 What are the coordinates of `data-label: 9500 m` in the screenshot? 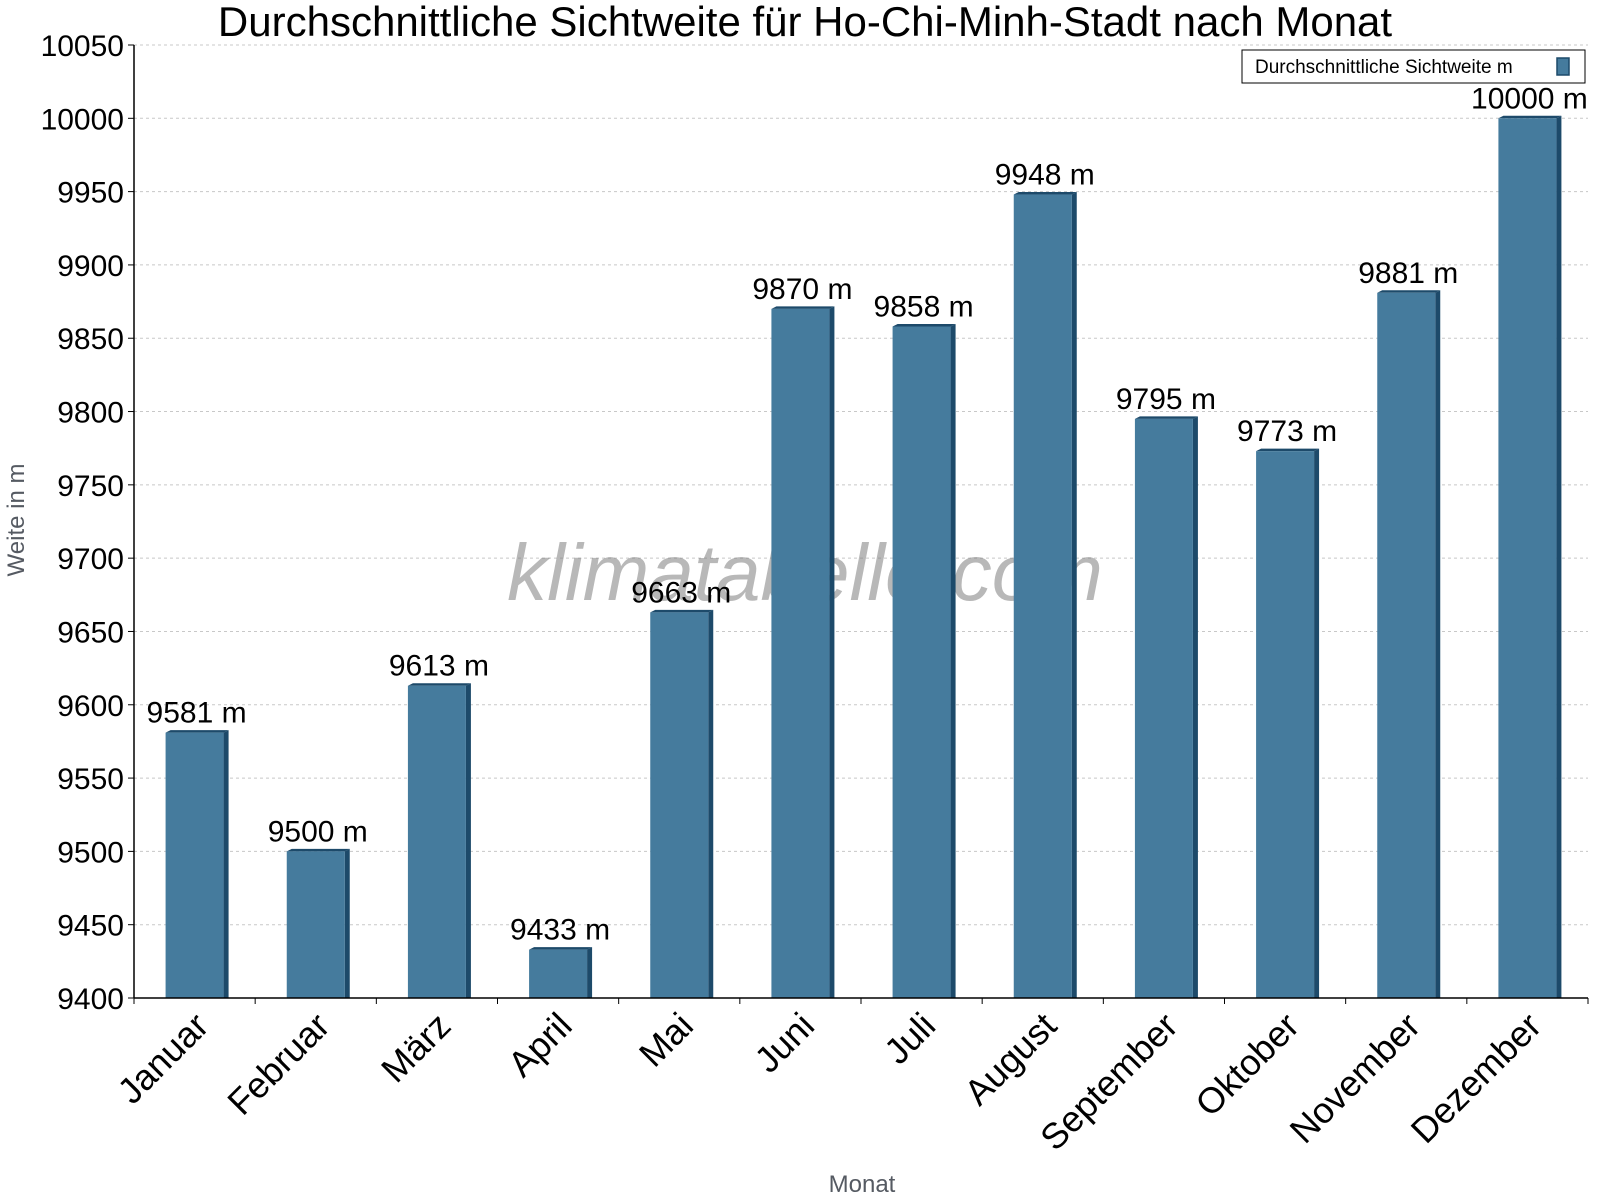 It's located at (318, 831).